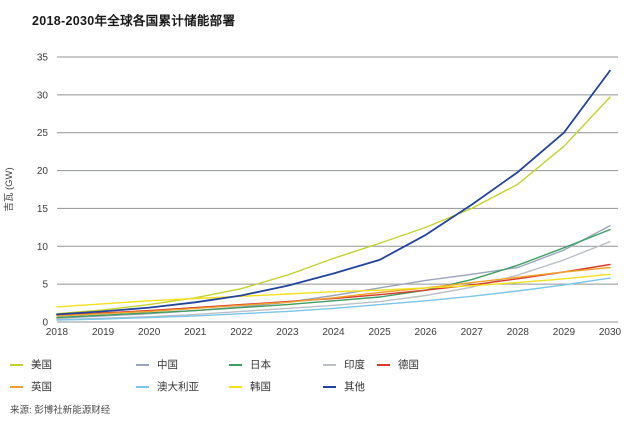 Image resolution: width=640 pixels, height=423 pixels. Describe the element at coordinates (354, 365) in the screenshot. I see `legend-label: 印度` at that location.